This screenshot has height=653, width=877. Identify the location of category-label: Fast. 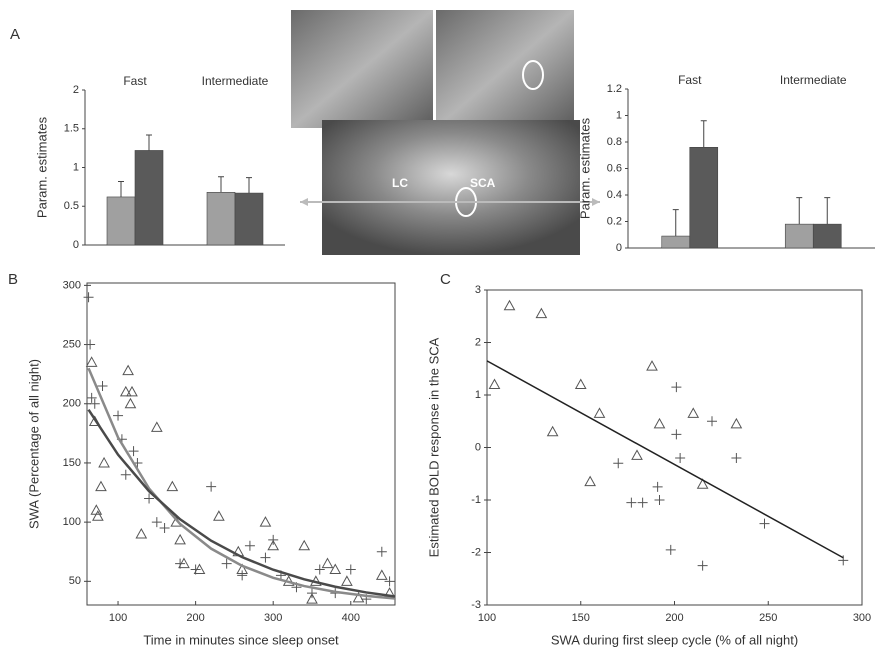
(135, 81).